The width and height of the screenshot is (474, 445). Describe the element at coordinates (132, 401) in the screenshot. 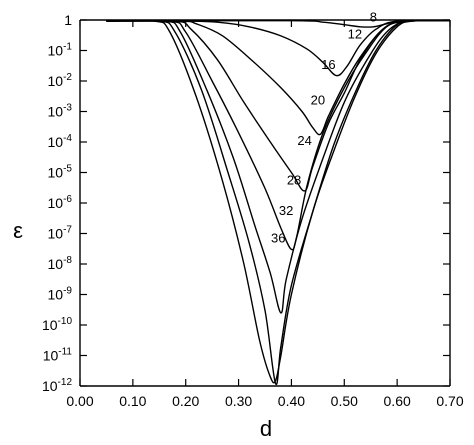

I see `x-tick-label: 0.10` at that location.